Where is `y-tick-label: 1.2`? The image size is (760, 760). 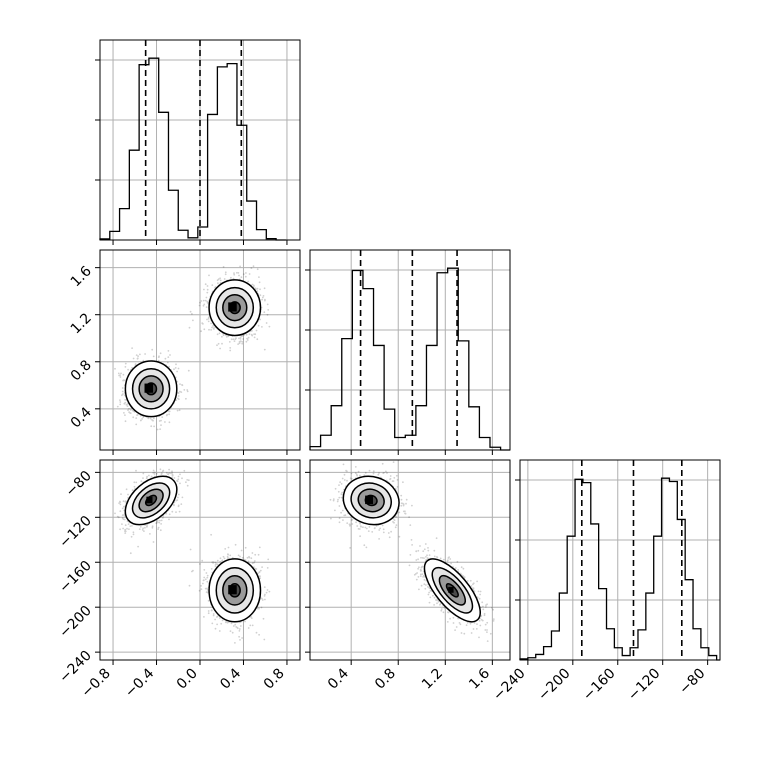
y-tick-label: 1.2 is located at coordinates (81, 323).